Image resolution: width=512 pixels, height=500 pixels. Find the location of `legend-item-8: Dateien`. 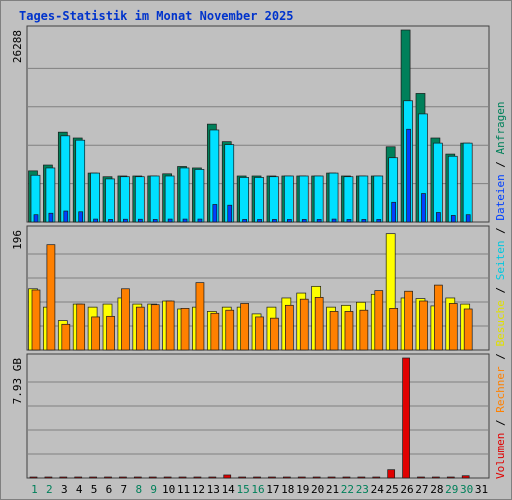

legend-item-8: Dateien is located at coordinates (500, 197).